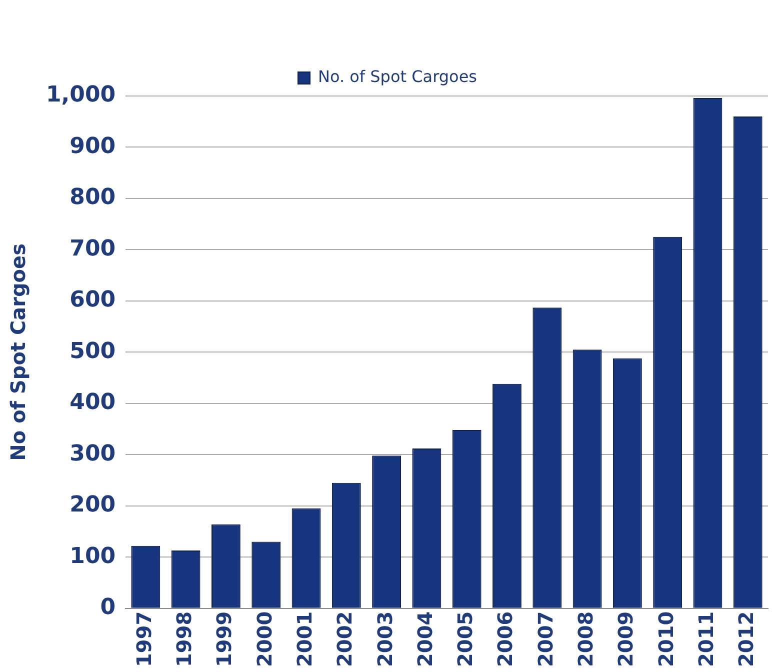 The width and height of the screenshot is (775, 672). I want to click on y-tick-label: 700, so click(93, 249).